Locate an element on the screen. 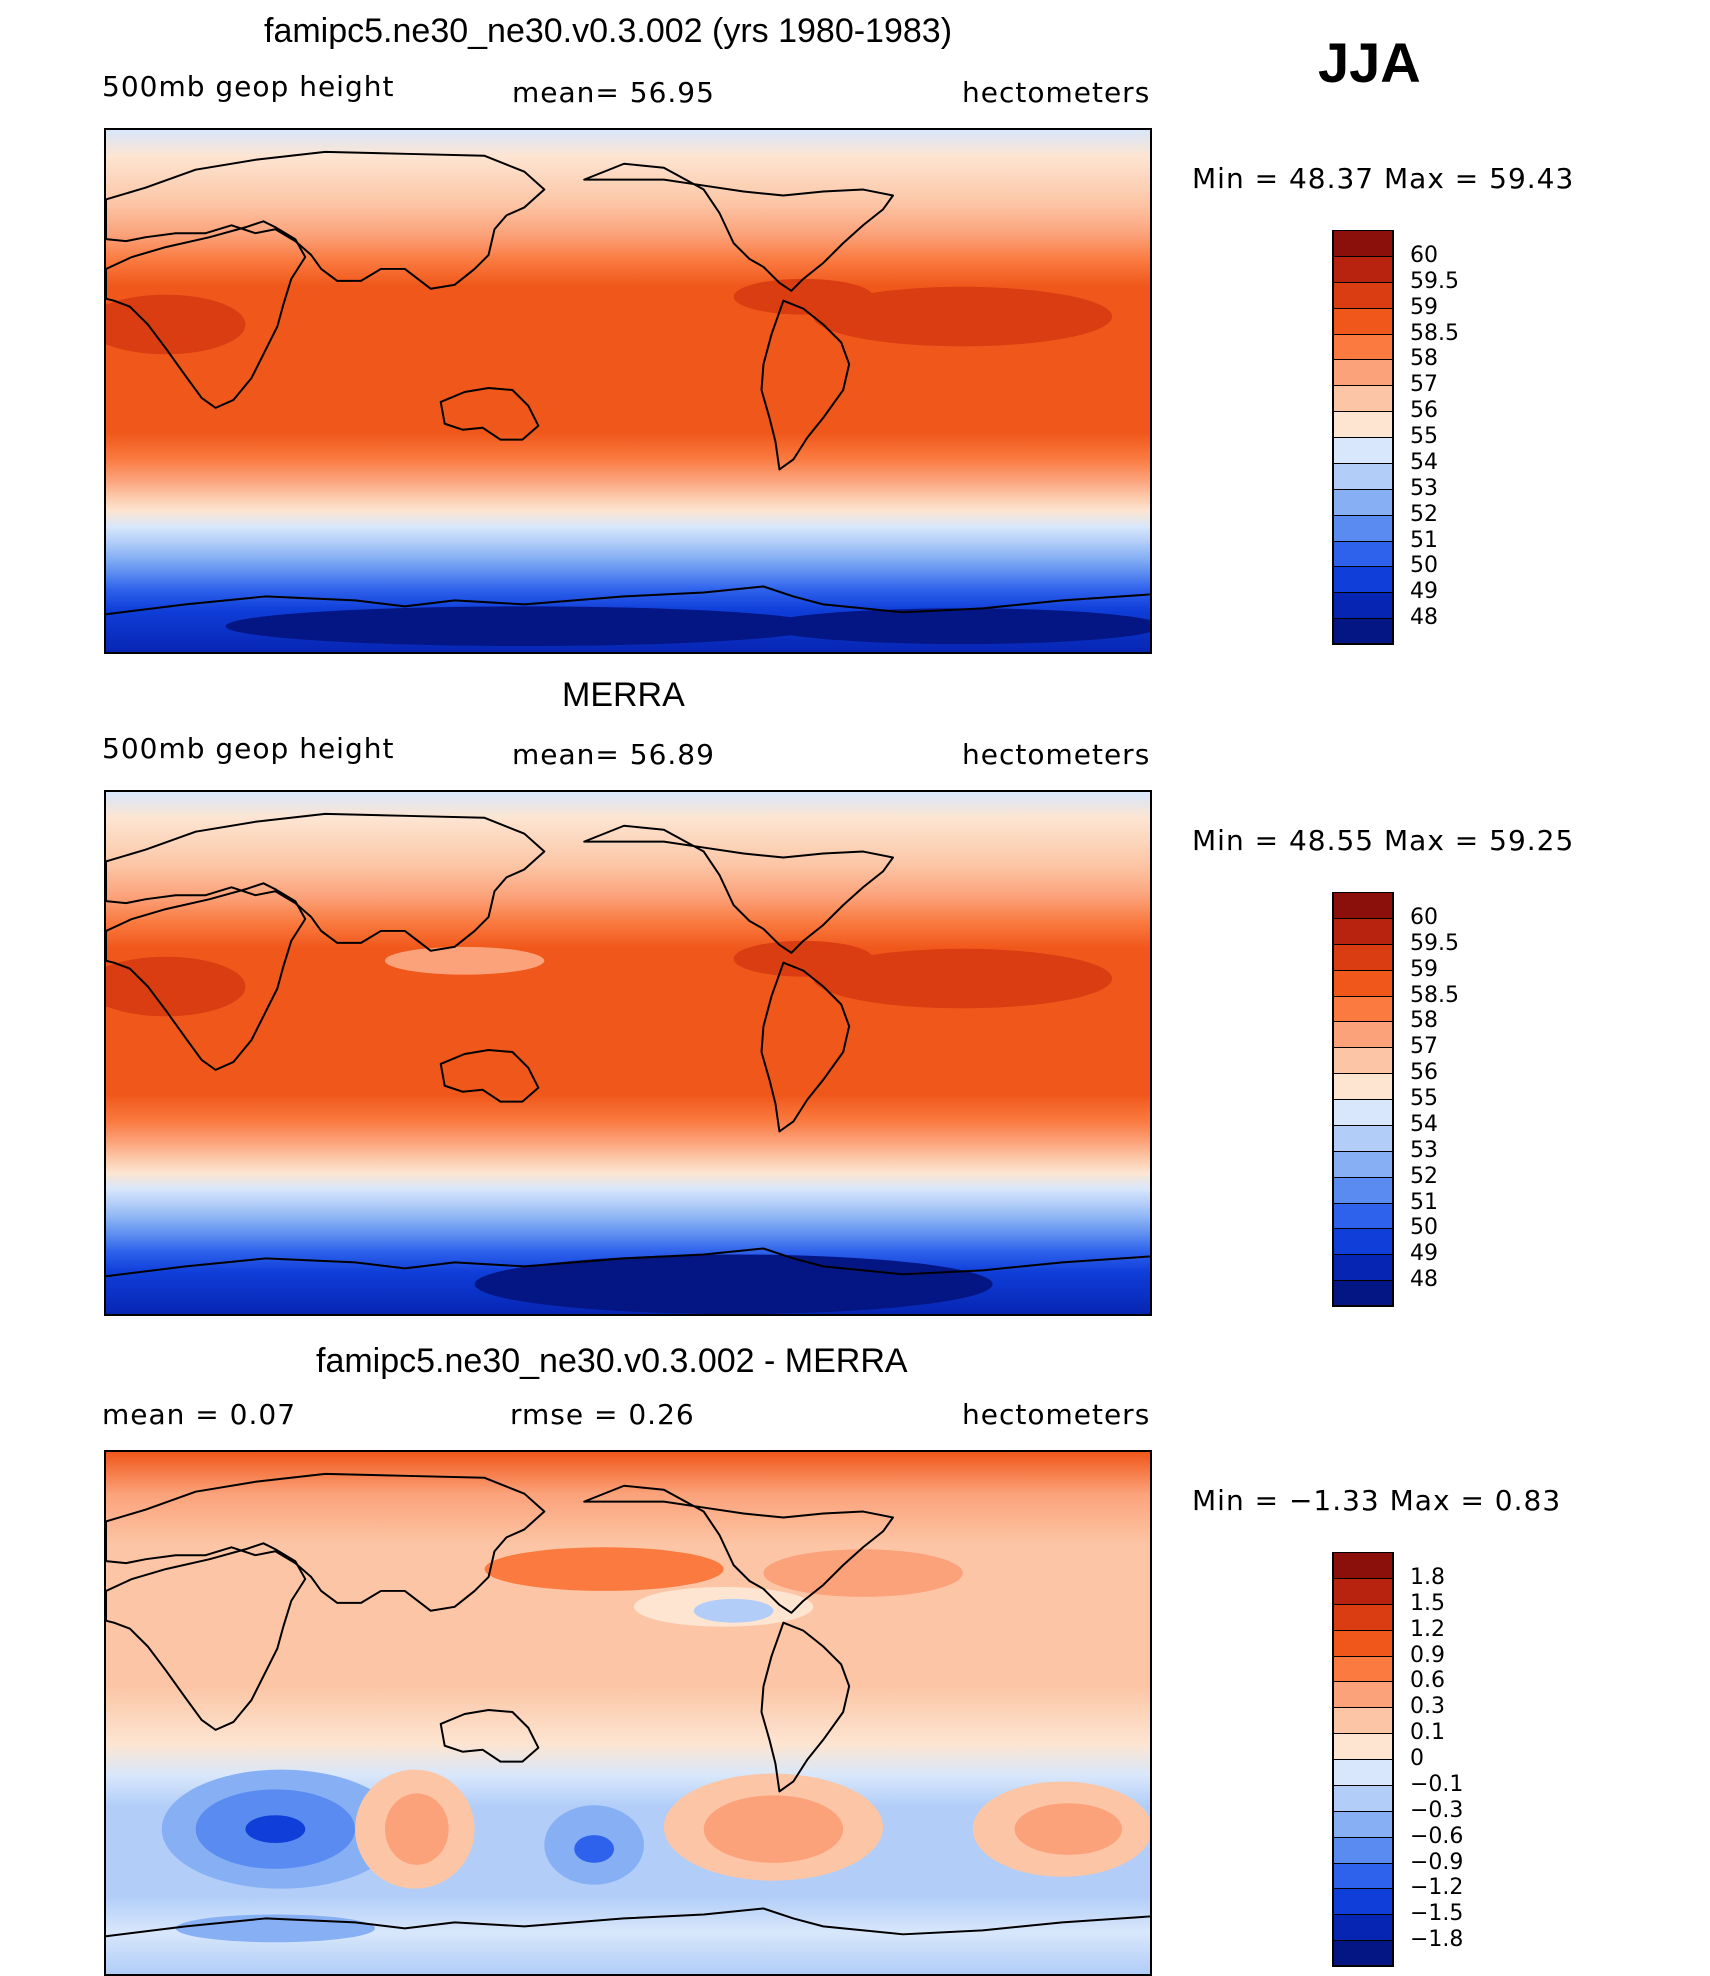 This screenshot has height=1976, width=1710. panel-2-mean-label: mean= 56.89 is located at coordinates (613, 754).